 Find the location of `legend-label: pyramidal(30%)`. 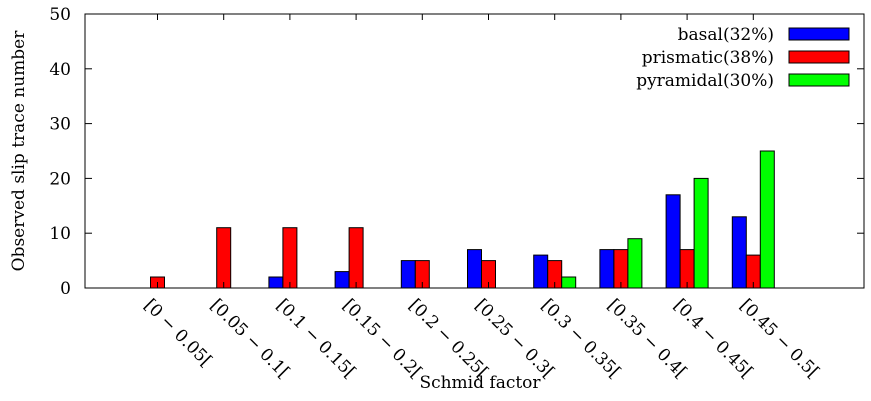

legend-label: pyramidal(30%) is located at coordinates (705, 81).